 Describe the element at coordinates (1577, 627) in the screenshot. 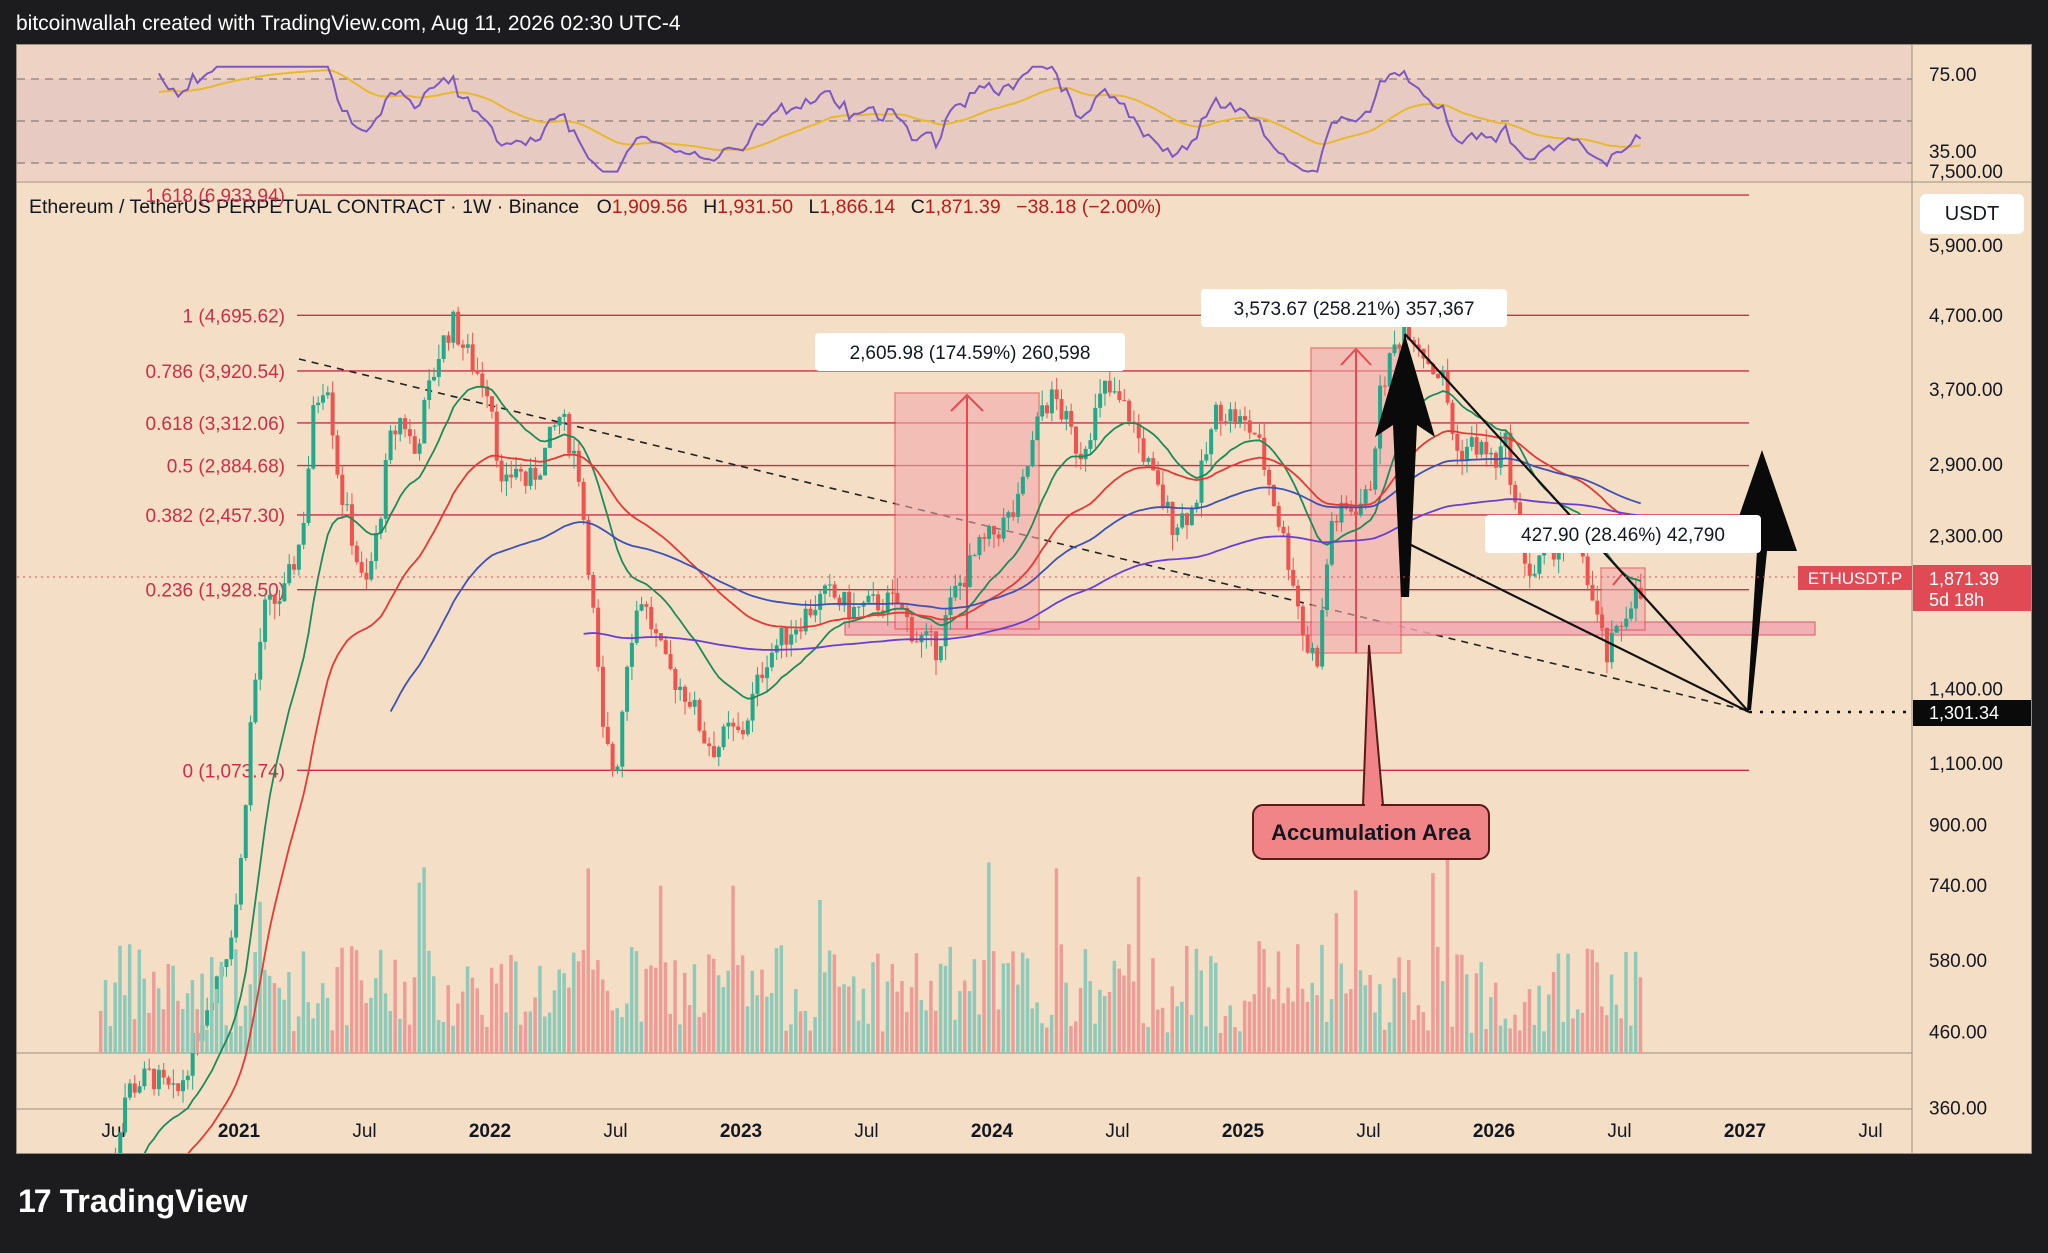

I see `wedge-lower-line` at that location.